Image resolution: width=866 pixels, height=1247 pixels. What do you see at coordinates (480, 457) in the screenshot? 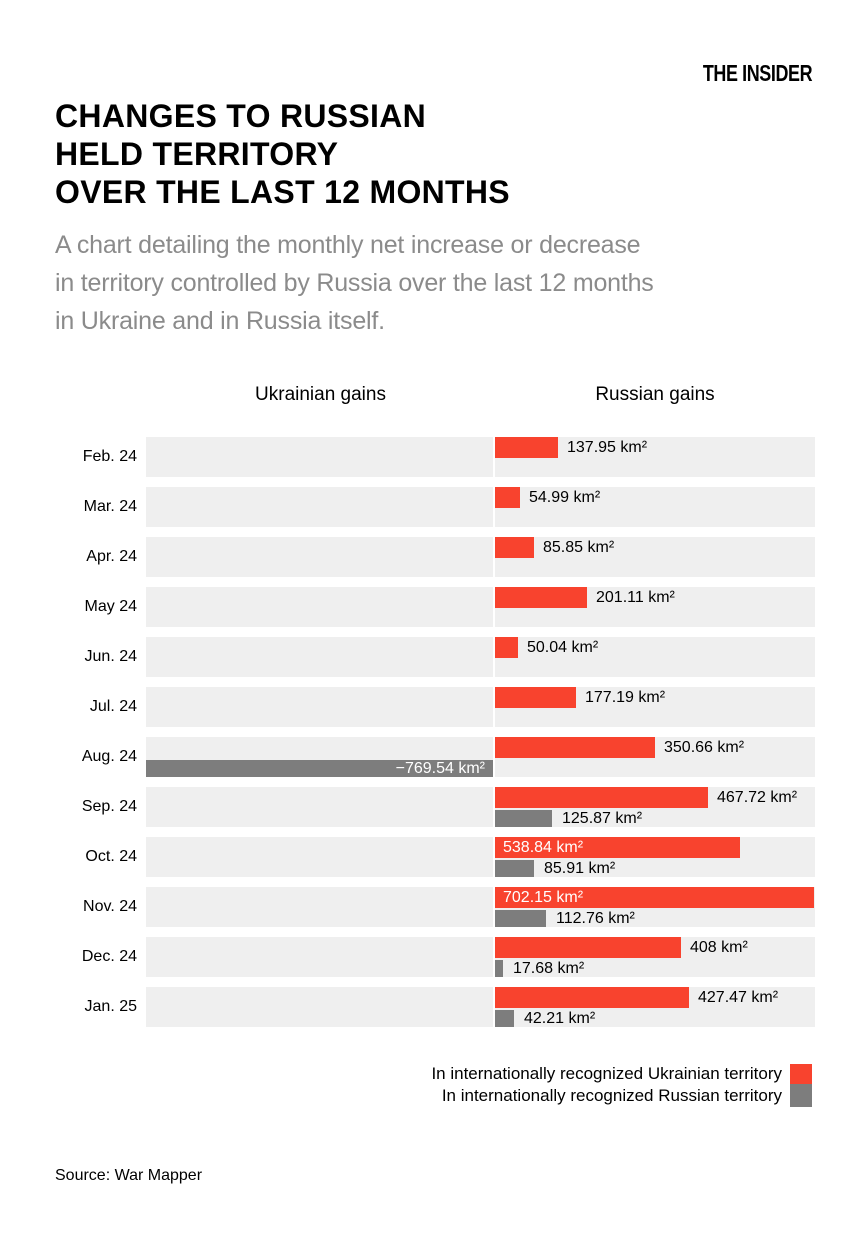
I see `row-track: 137.95 km²` at bounding box center [480, 457].